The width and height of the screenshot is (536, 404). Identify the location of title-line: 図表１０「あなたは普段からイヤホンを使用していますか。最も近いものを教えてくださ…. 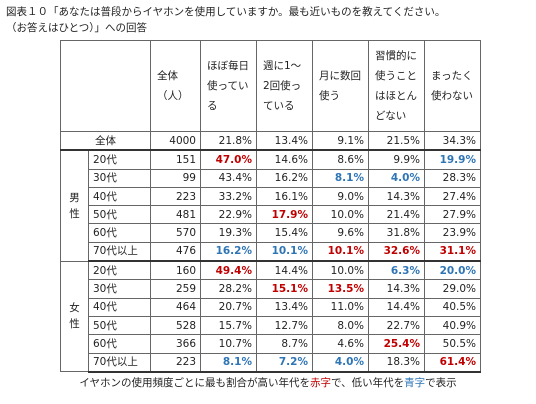
(226, 12).